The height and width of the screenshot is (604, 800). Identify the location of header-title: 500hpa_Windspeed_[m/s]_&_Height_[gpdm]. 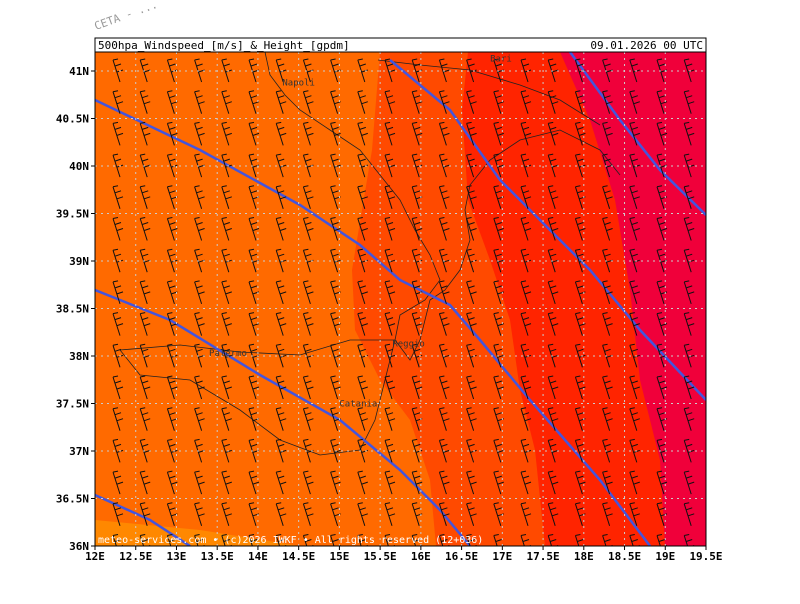
(224, 45).